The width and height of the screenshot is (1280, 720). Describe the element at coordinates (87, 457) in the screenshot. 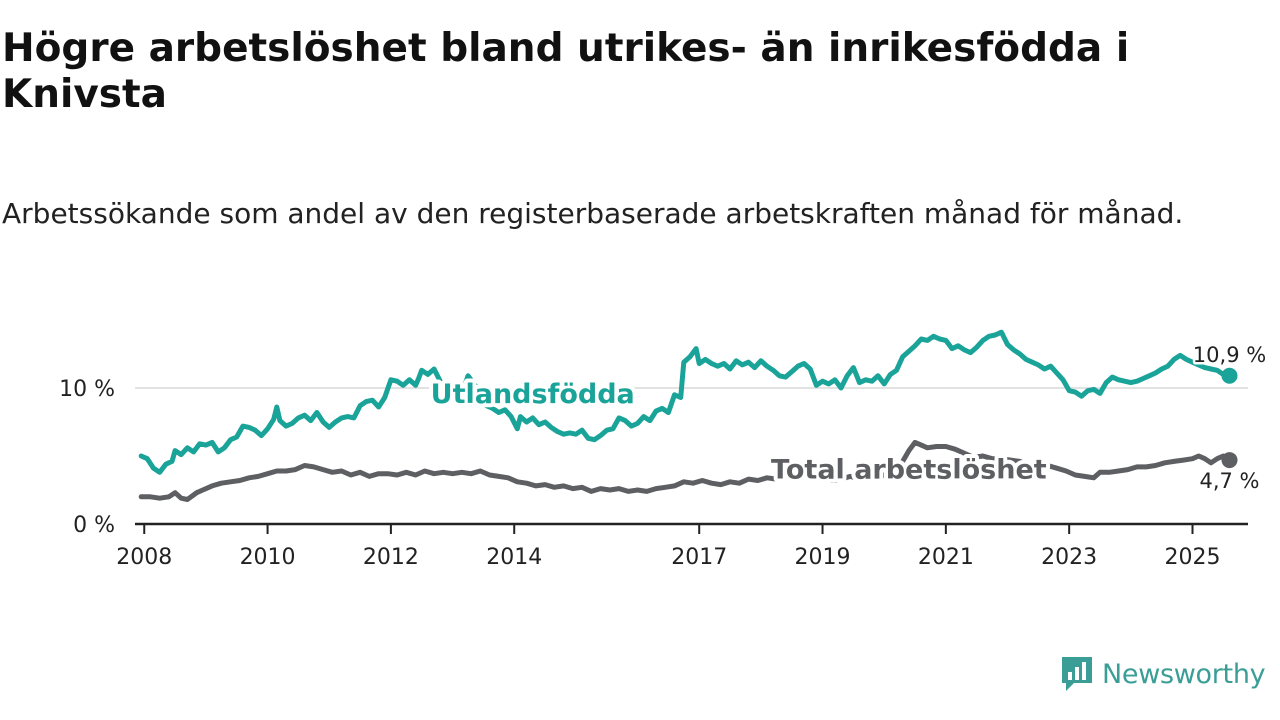

I see `y-axis-ticks: 0 % 10 %` at that location.